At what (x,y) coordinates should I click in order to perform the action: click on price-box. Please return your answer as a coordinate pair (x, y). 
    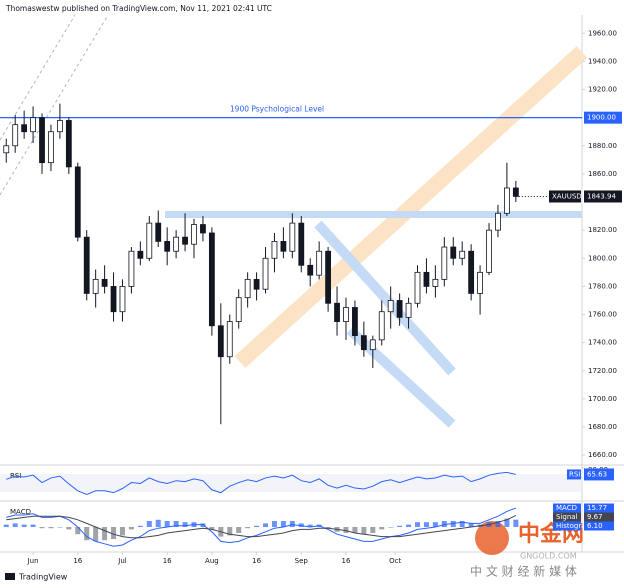
    Looking at the image, I should click on (603, 196).